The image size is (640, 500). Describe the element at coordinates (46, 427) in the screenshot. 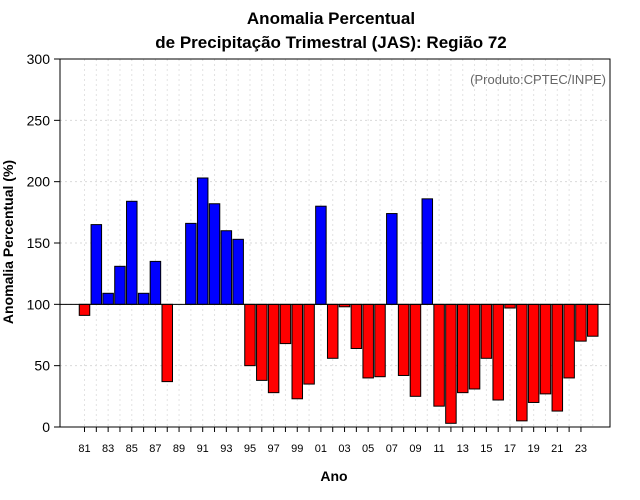

I see `y-tick-label: 0` at that location.